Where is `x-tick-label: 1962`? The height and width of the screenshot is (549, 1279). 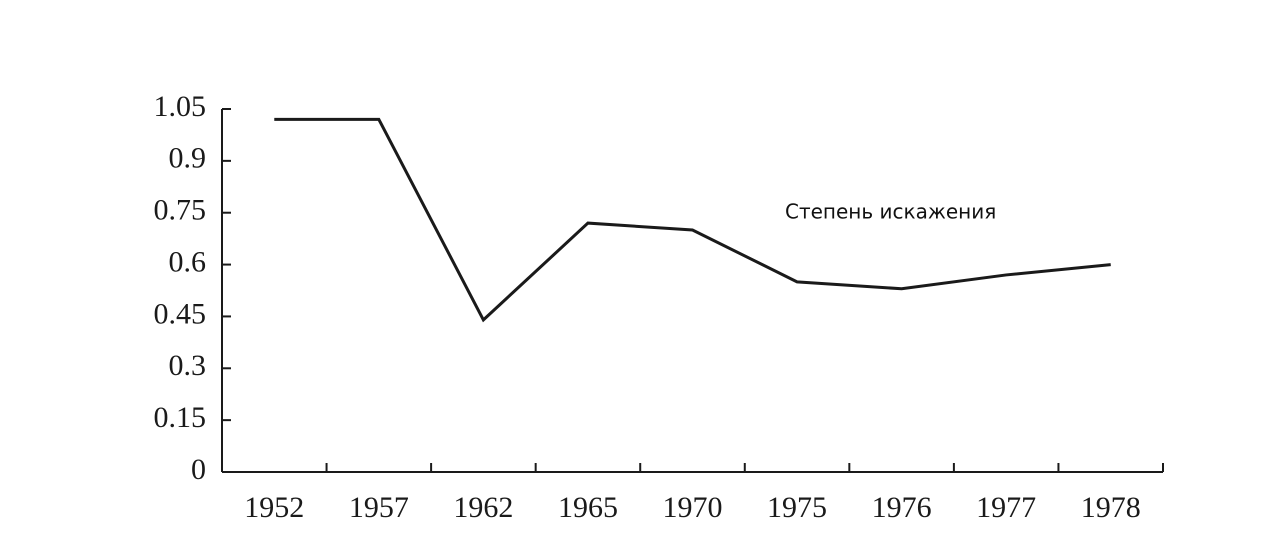
x-tick-label: 1962 is located at coordinates (483, 507).